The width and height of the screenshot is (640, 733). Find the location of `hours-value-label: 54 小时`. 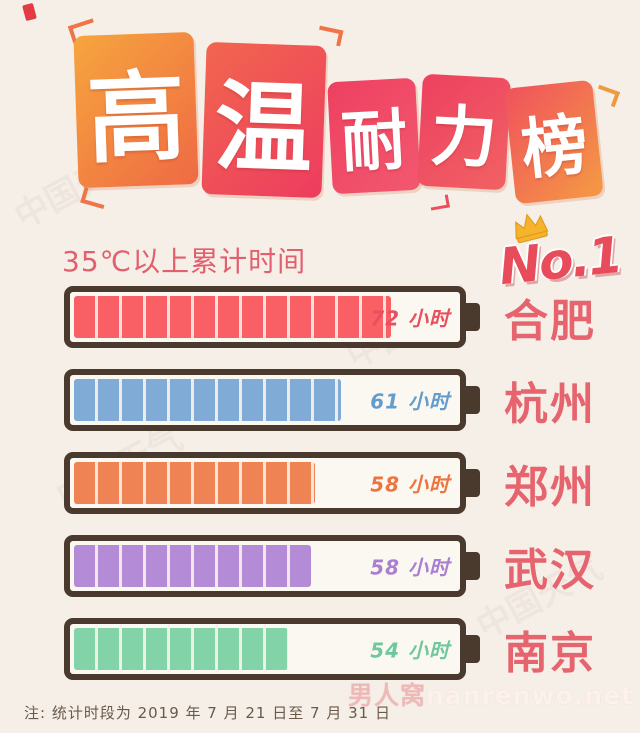

hours-value-label: 54 小时 is located at coordinates (410, 650).